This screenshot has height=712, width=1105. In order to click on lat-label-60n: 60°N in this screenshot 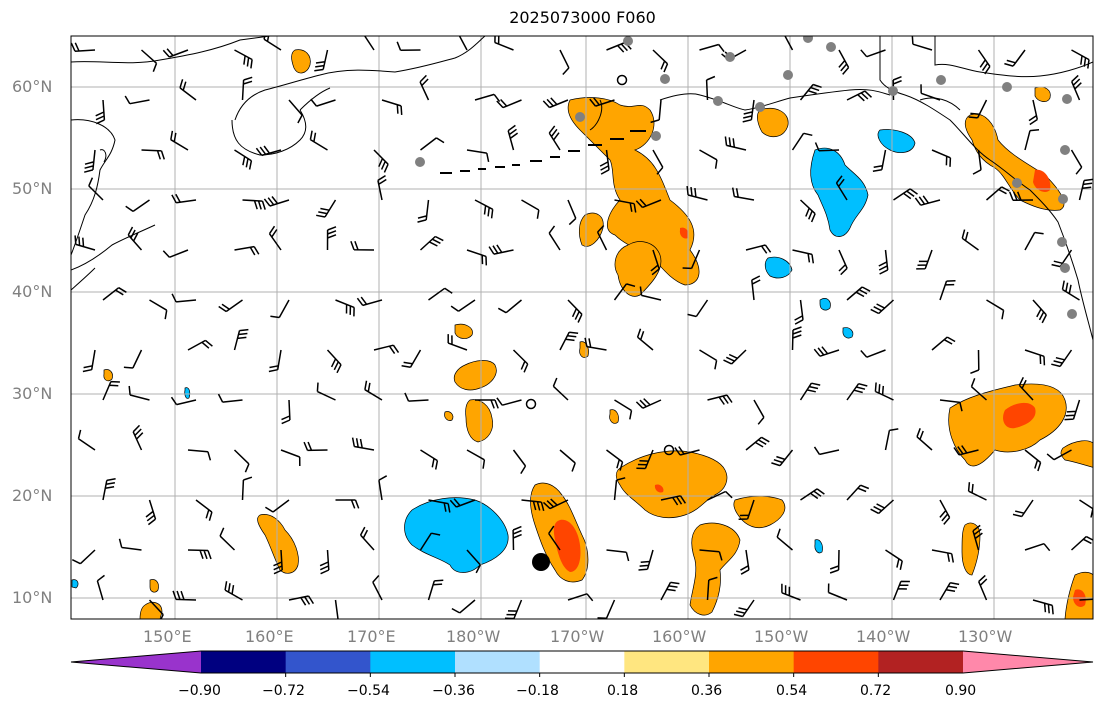, I will do `click(32, 86)`.